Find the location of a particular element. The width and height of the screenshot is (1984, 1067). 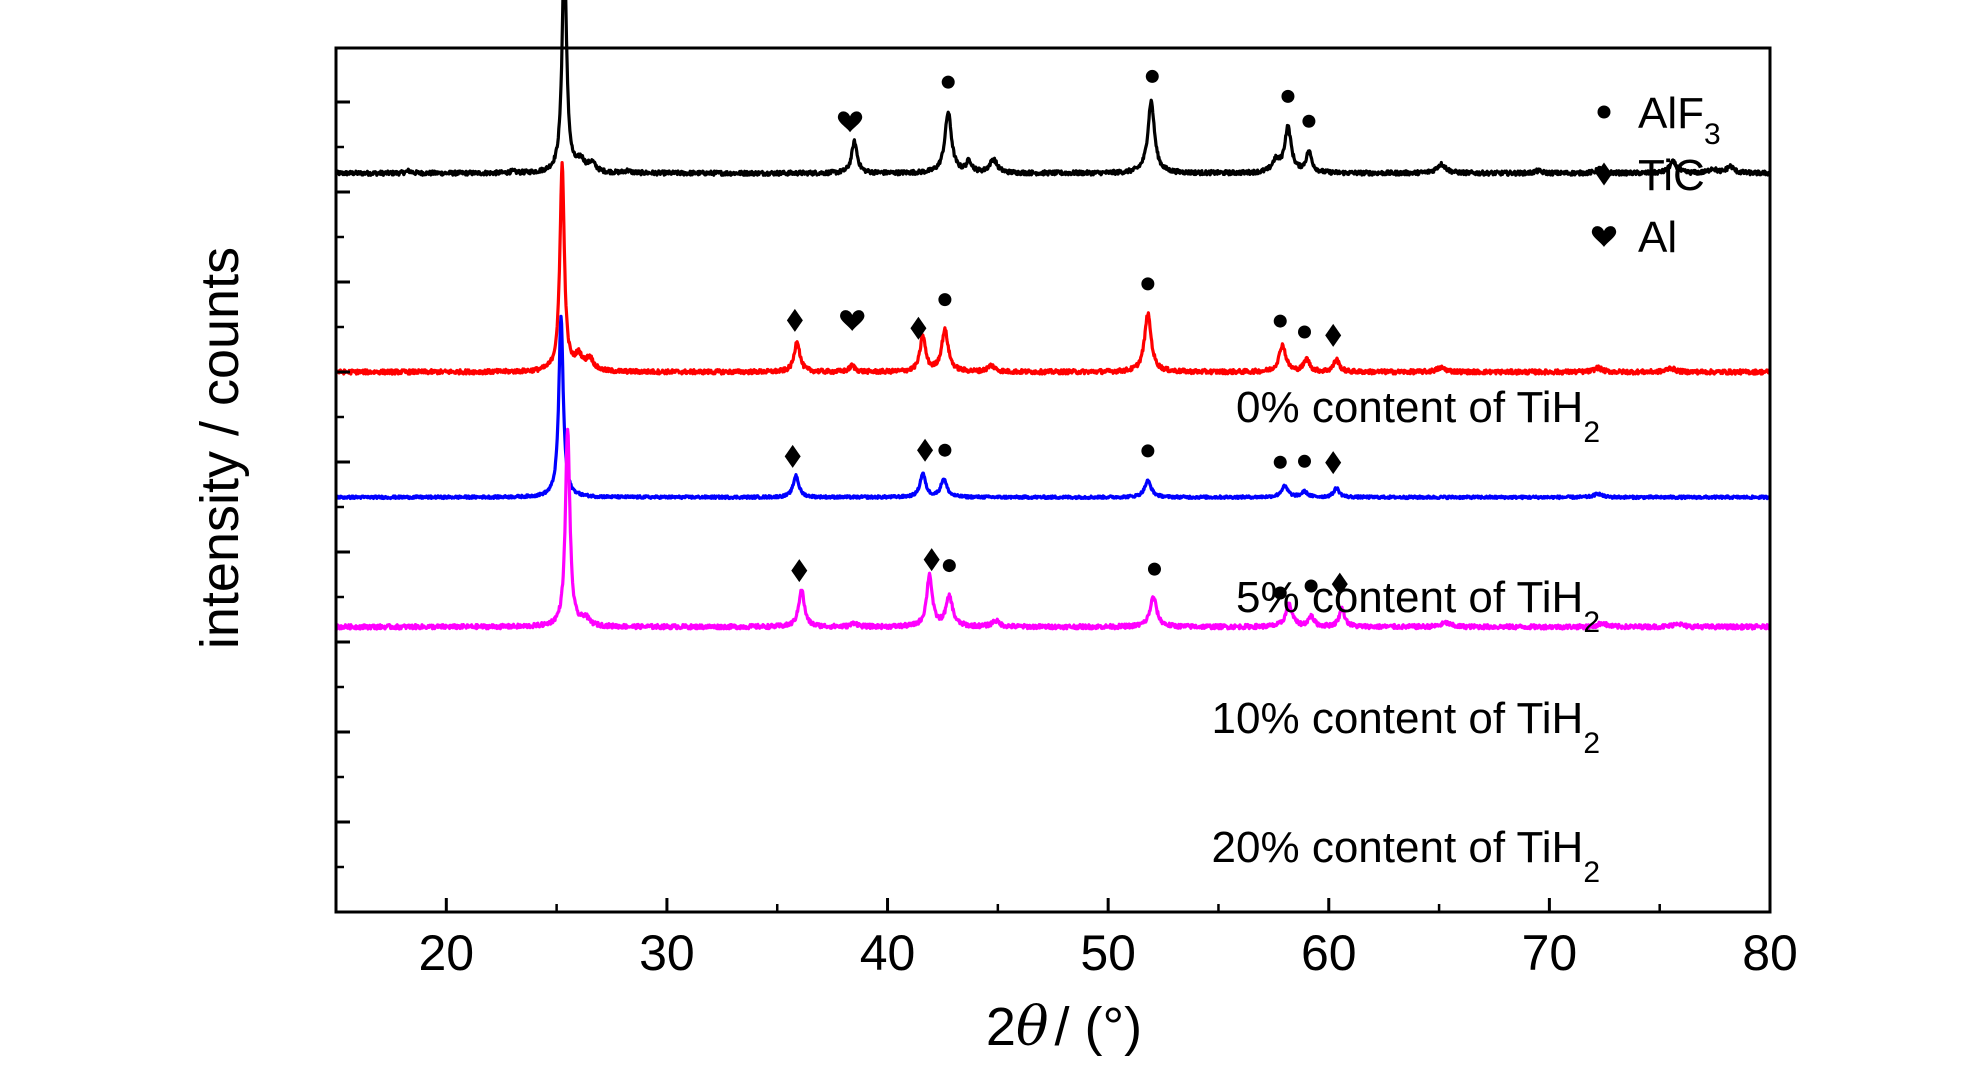

legend-circle-icon is located at coordinates (1604, 112).